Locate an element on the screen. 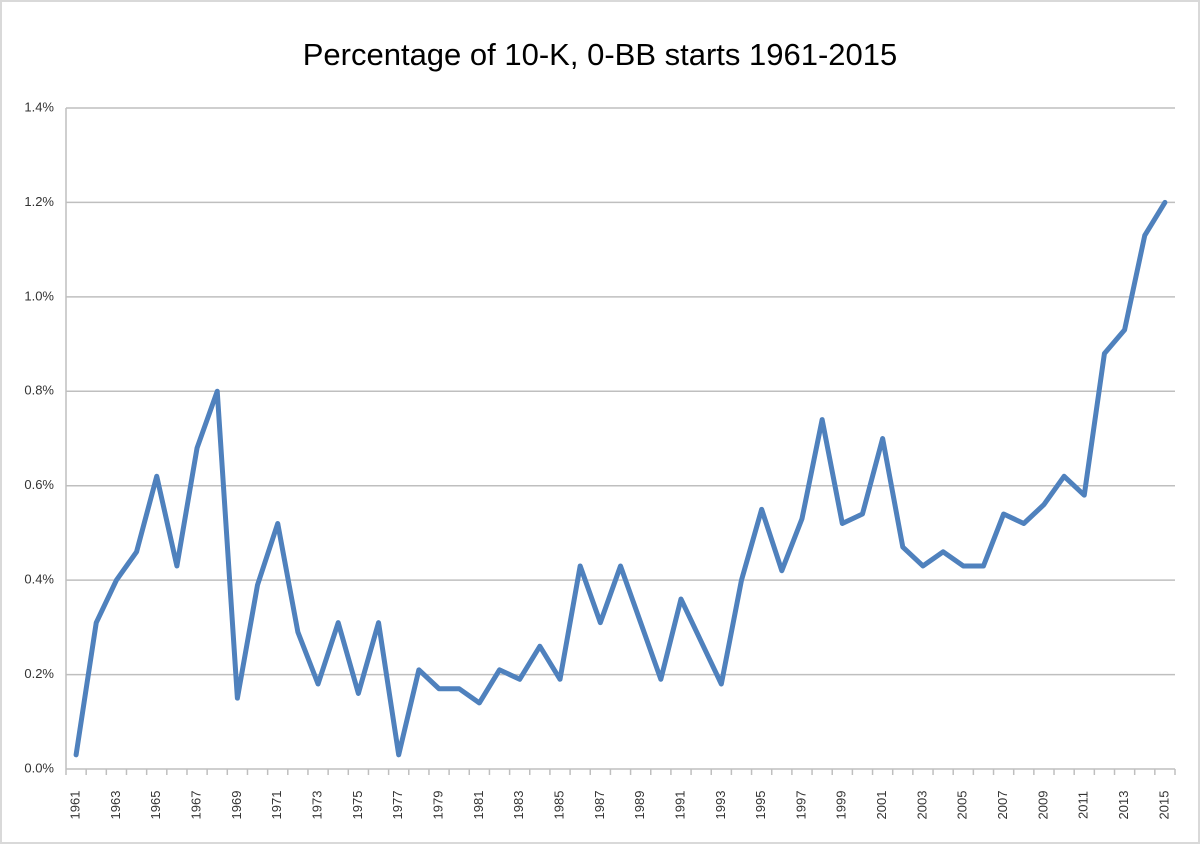 Image resolution: width=1200 pixels, height=844 pixels. x-tick-label: 1995 is located at coordinates (760, 805).